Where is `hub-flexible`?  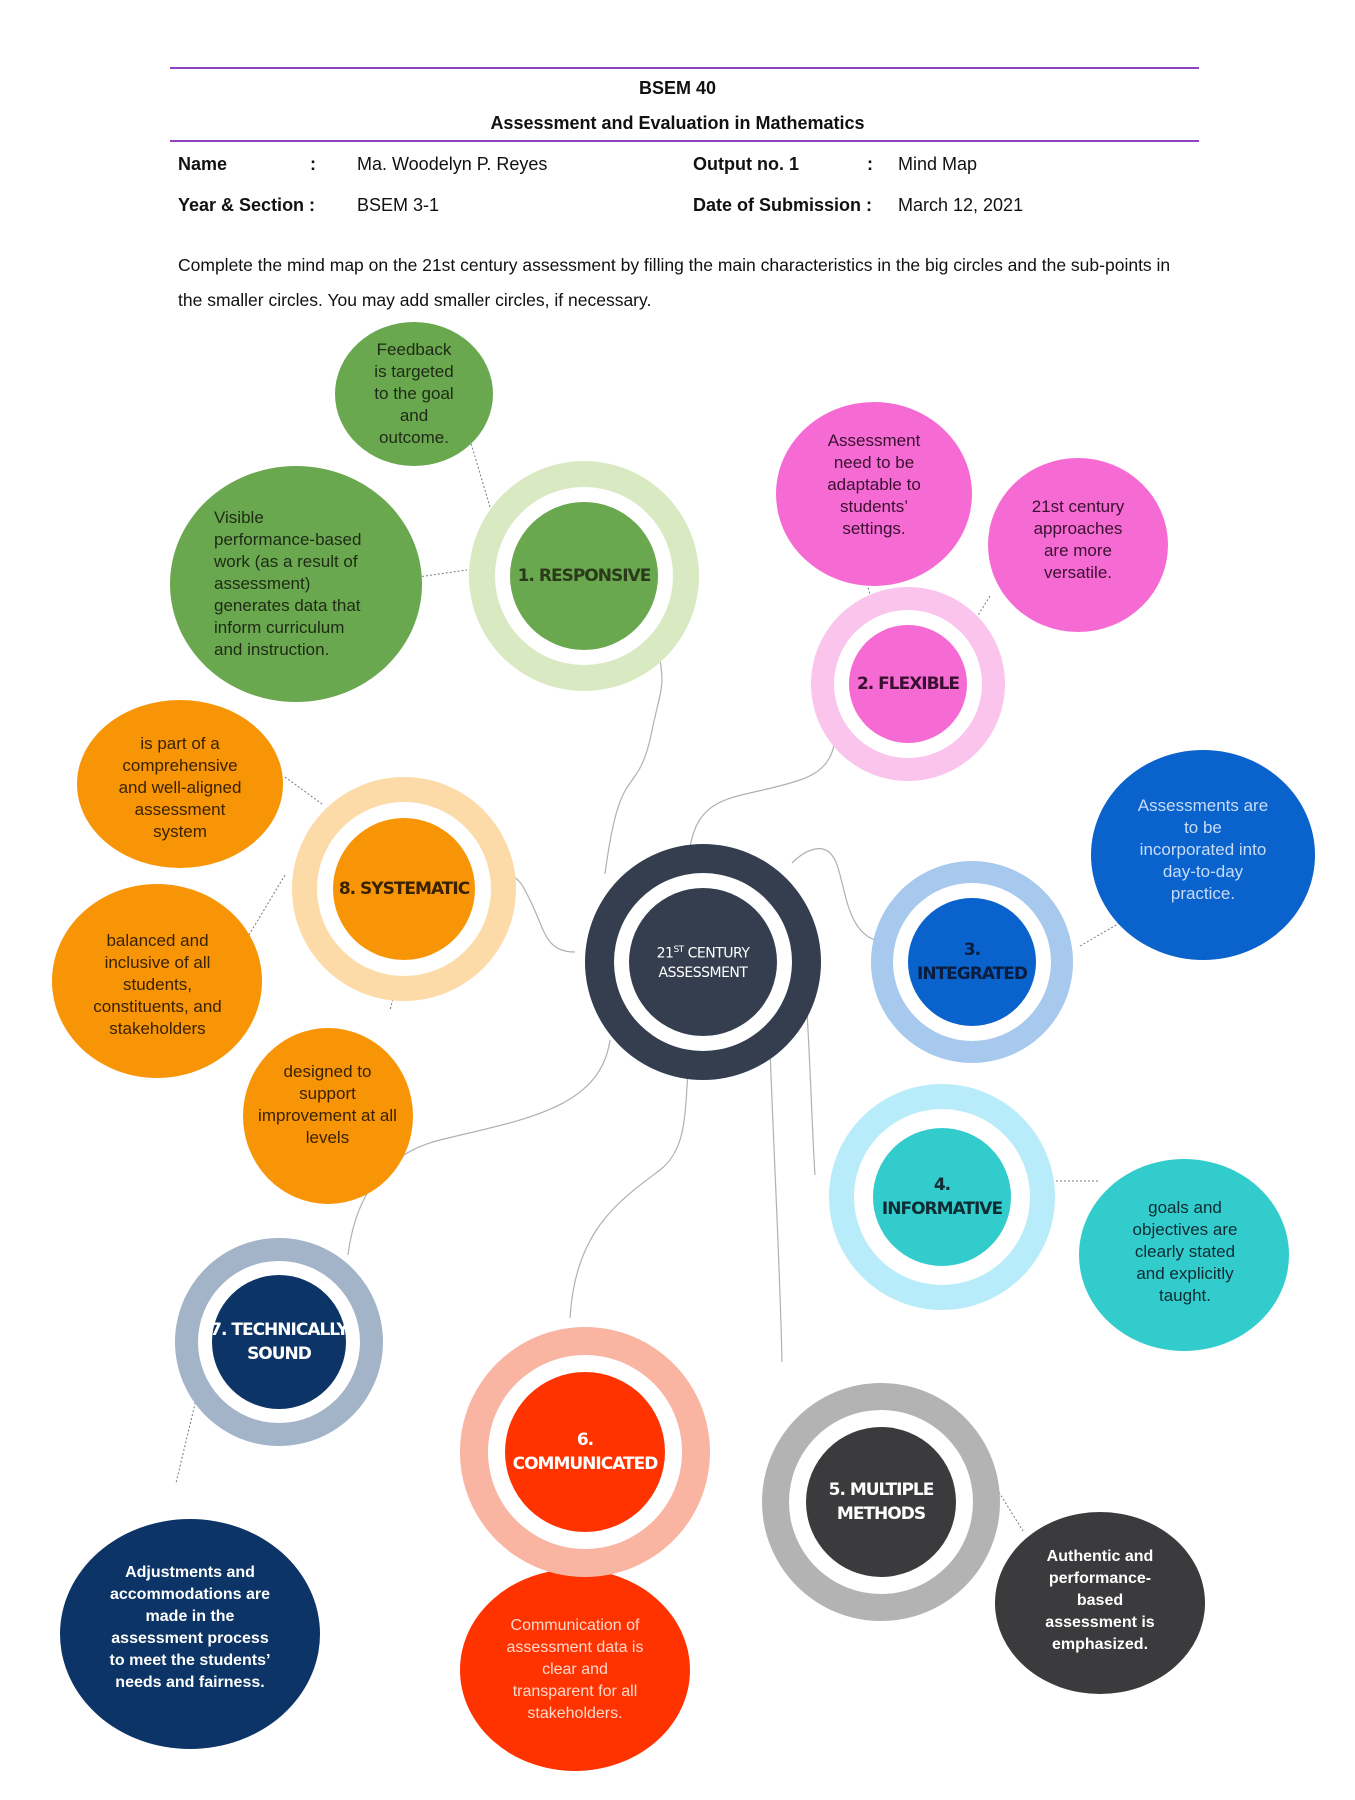
hub-flexible is located at coordinates (908, 684).